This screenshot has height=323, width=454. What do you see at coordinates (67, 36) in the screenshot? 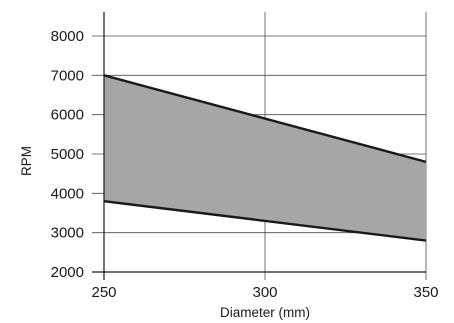
I see `y-tick-label: 8000` at bounding box center [67, 36].